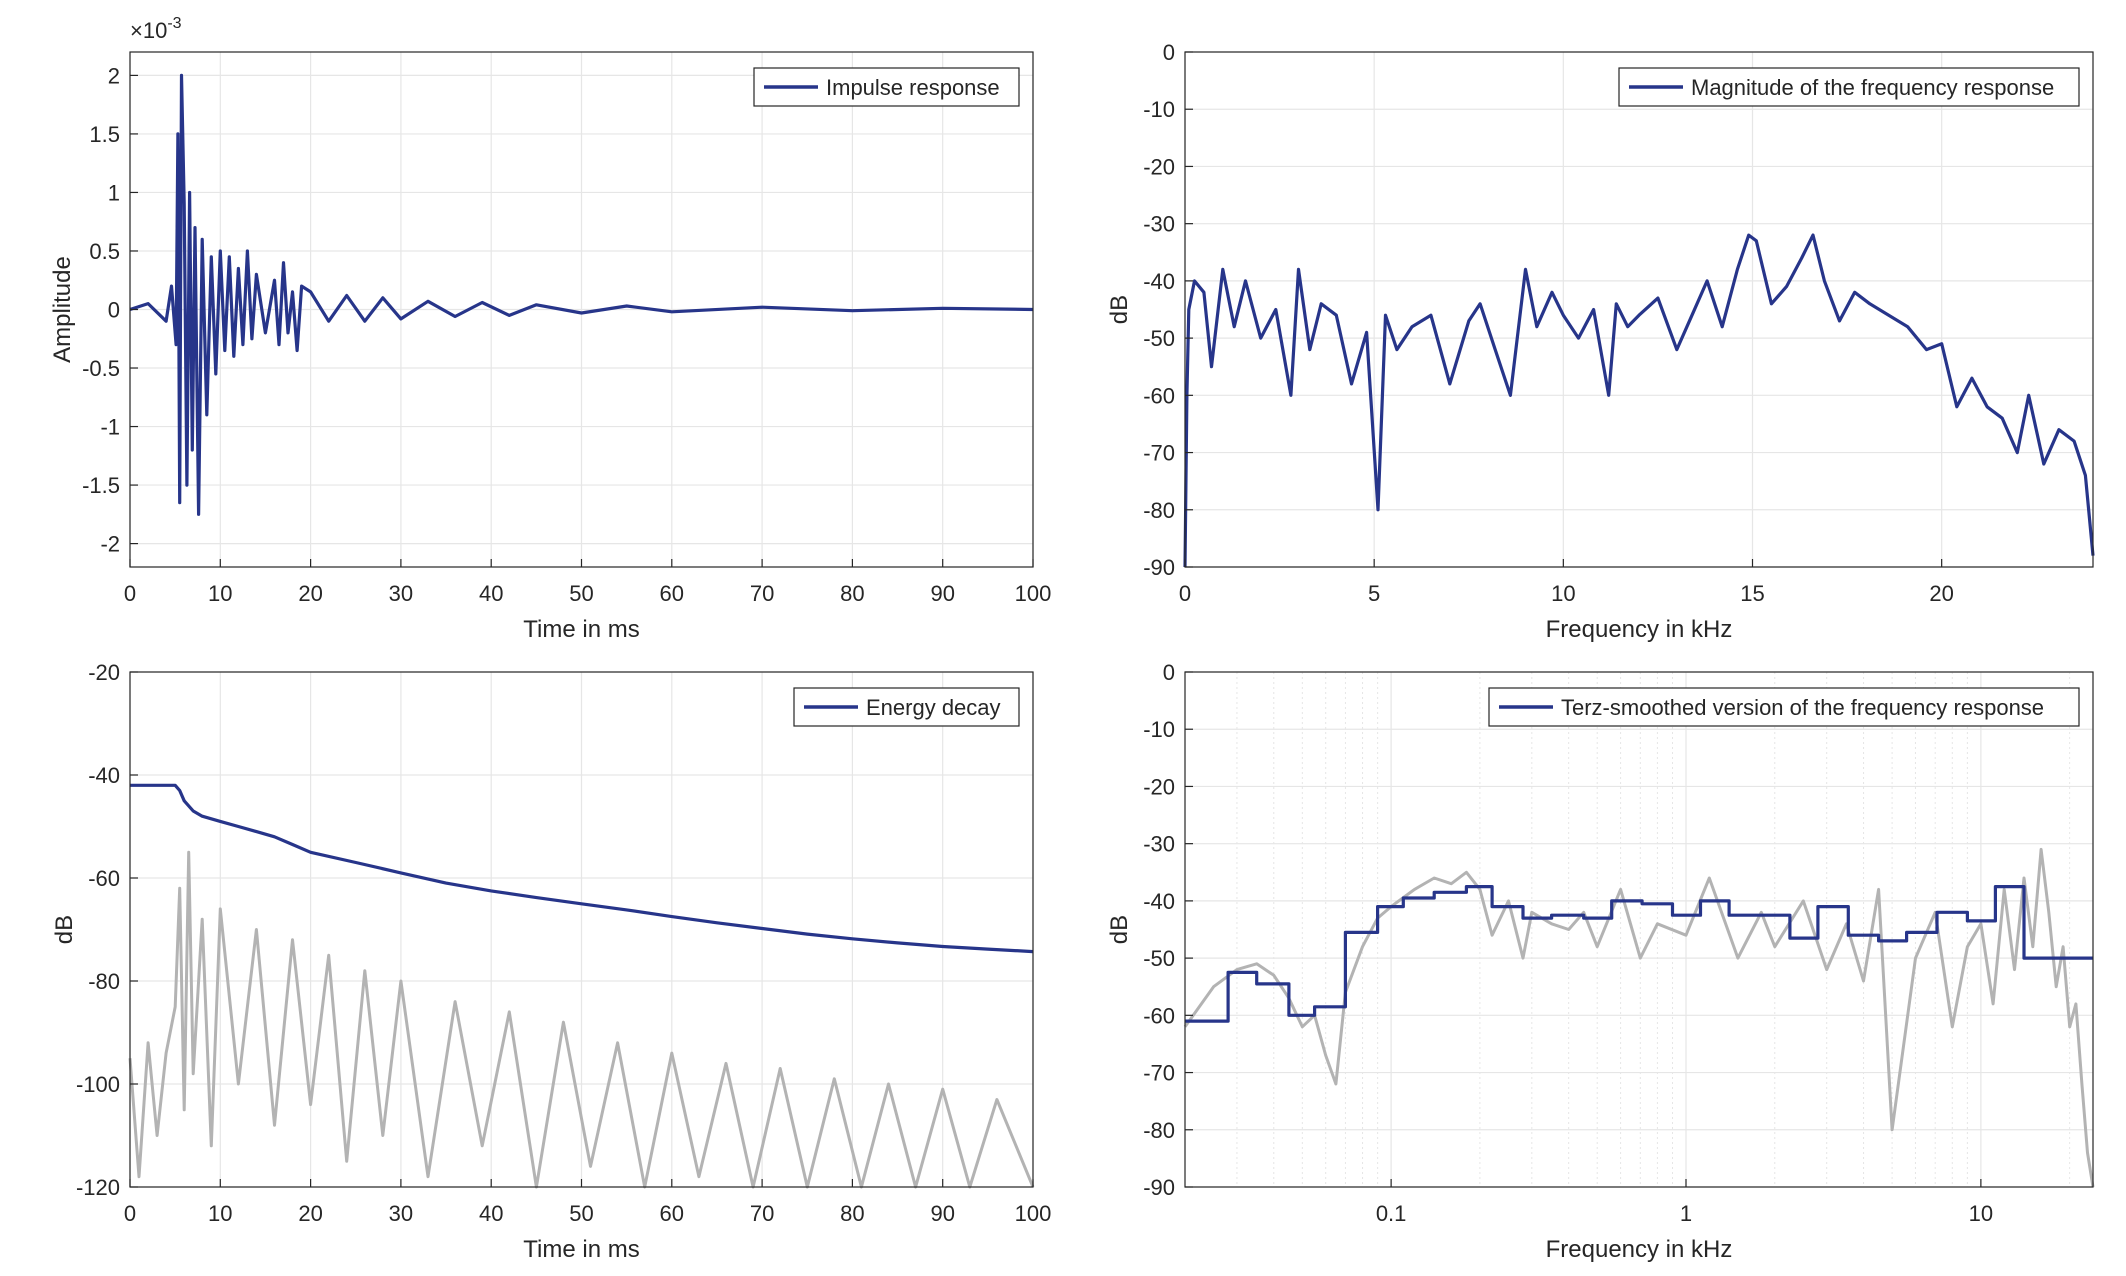  I want to click on legend: Magnitude of the frequency response, so click(1849, 87).